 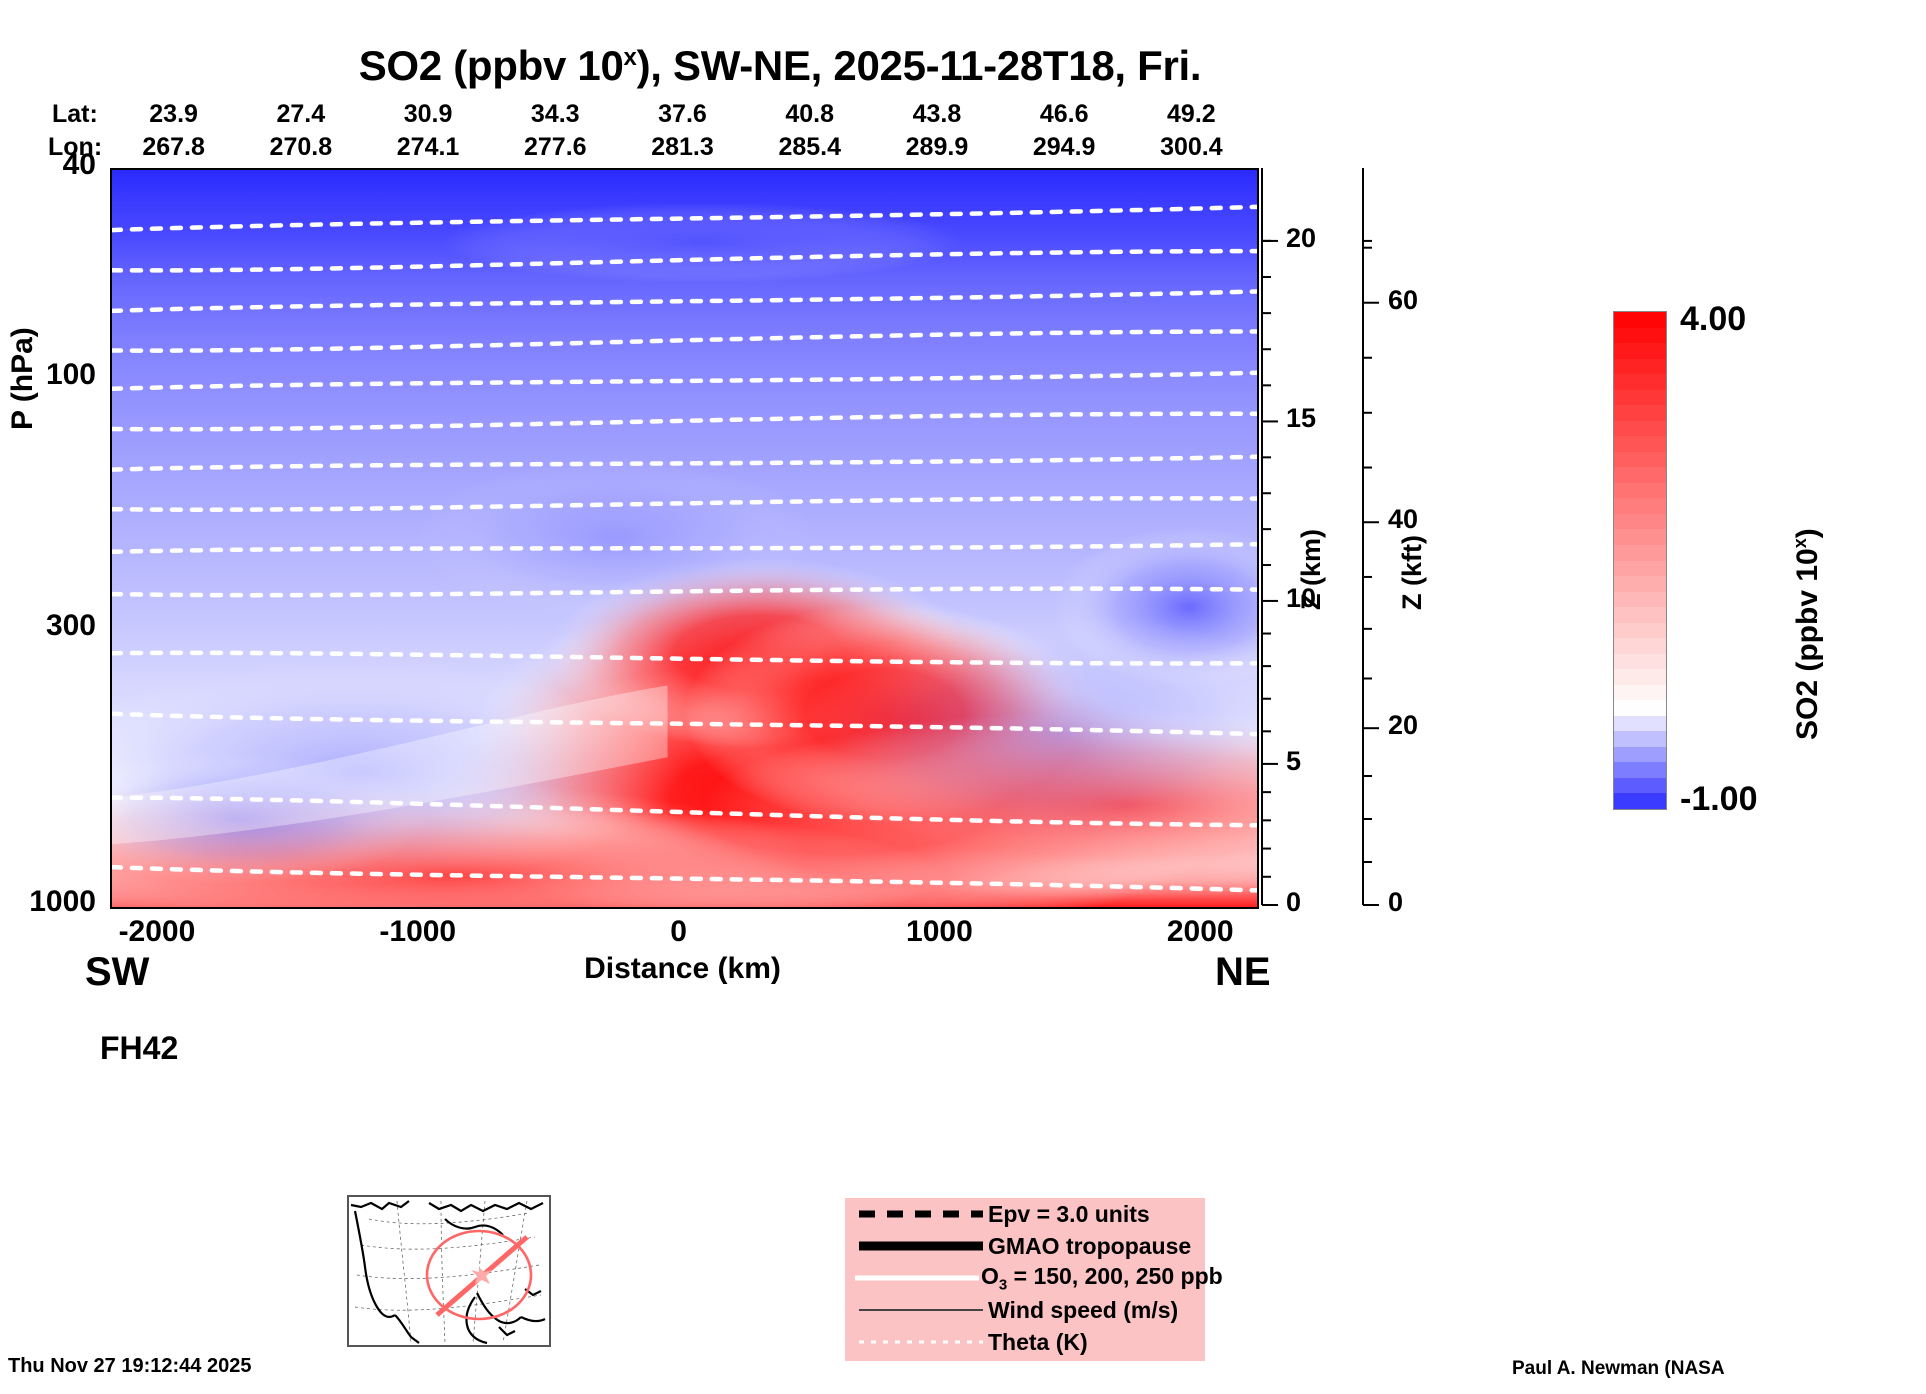 What do you see at coordinates (139, 1048) in the screenshot?
I see `forecast-hour-label: FH42` at bounding box center [139, 1048].